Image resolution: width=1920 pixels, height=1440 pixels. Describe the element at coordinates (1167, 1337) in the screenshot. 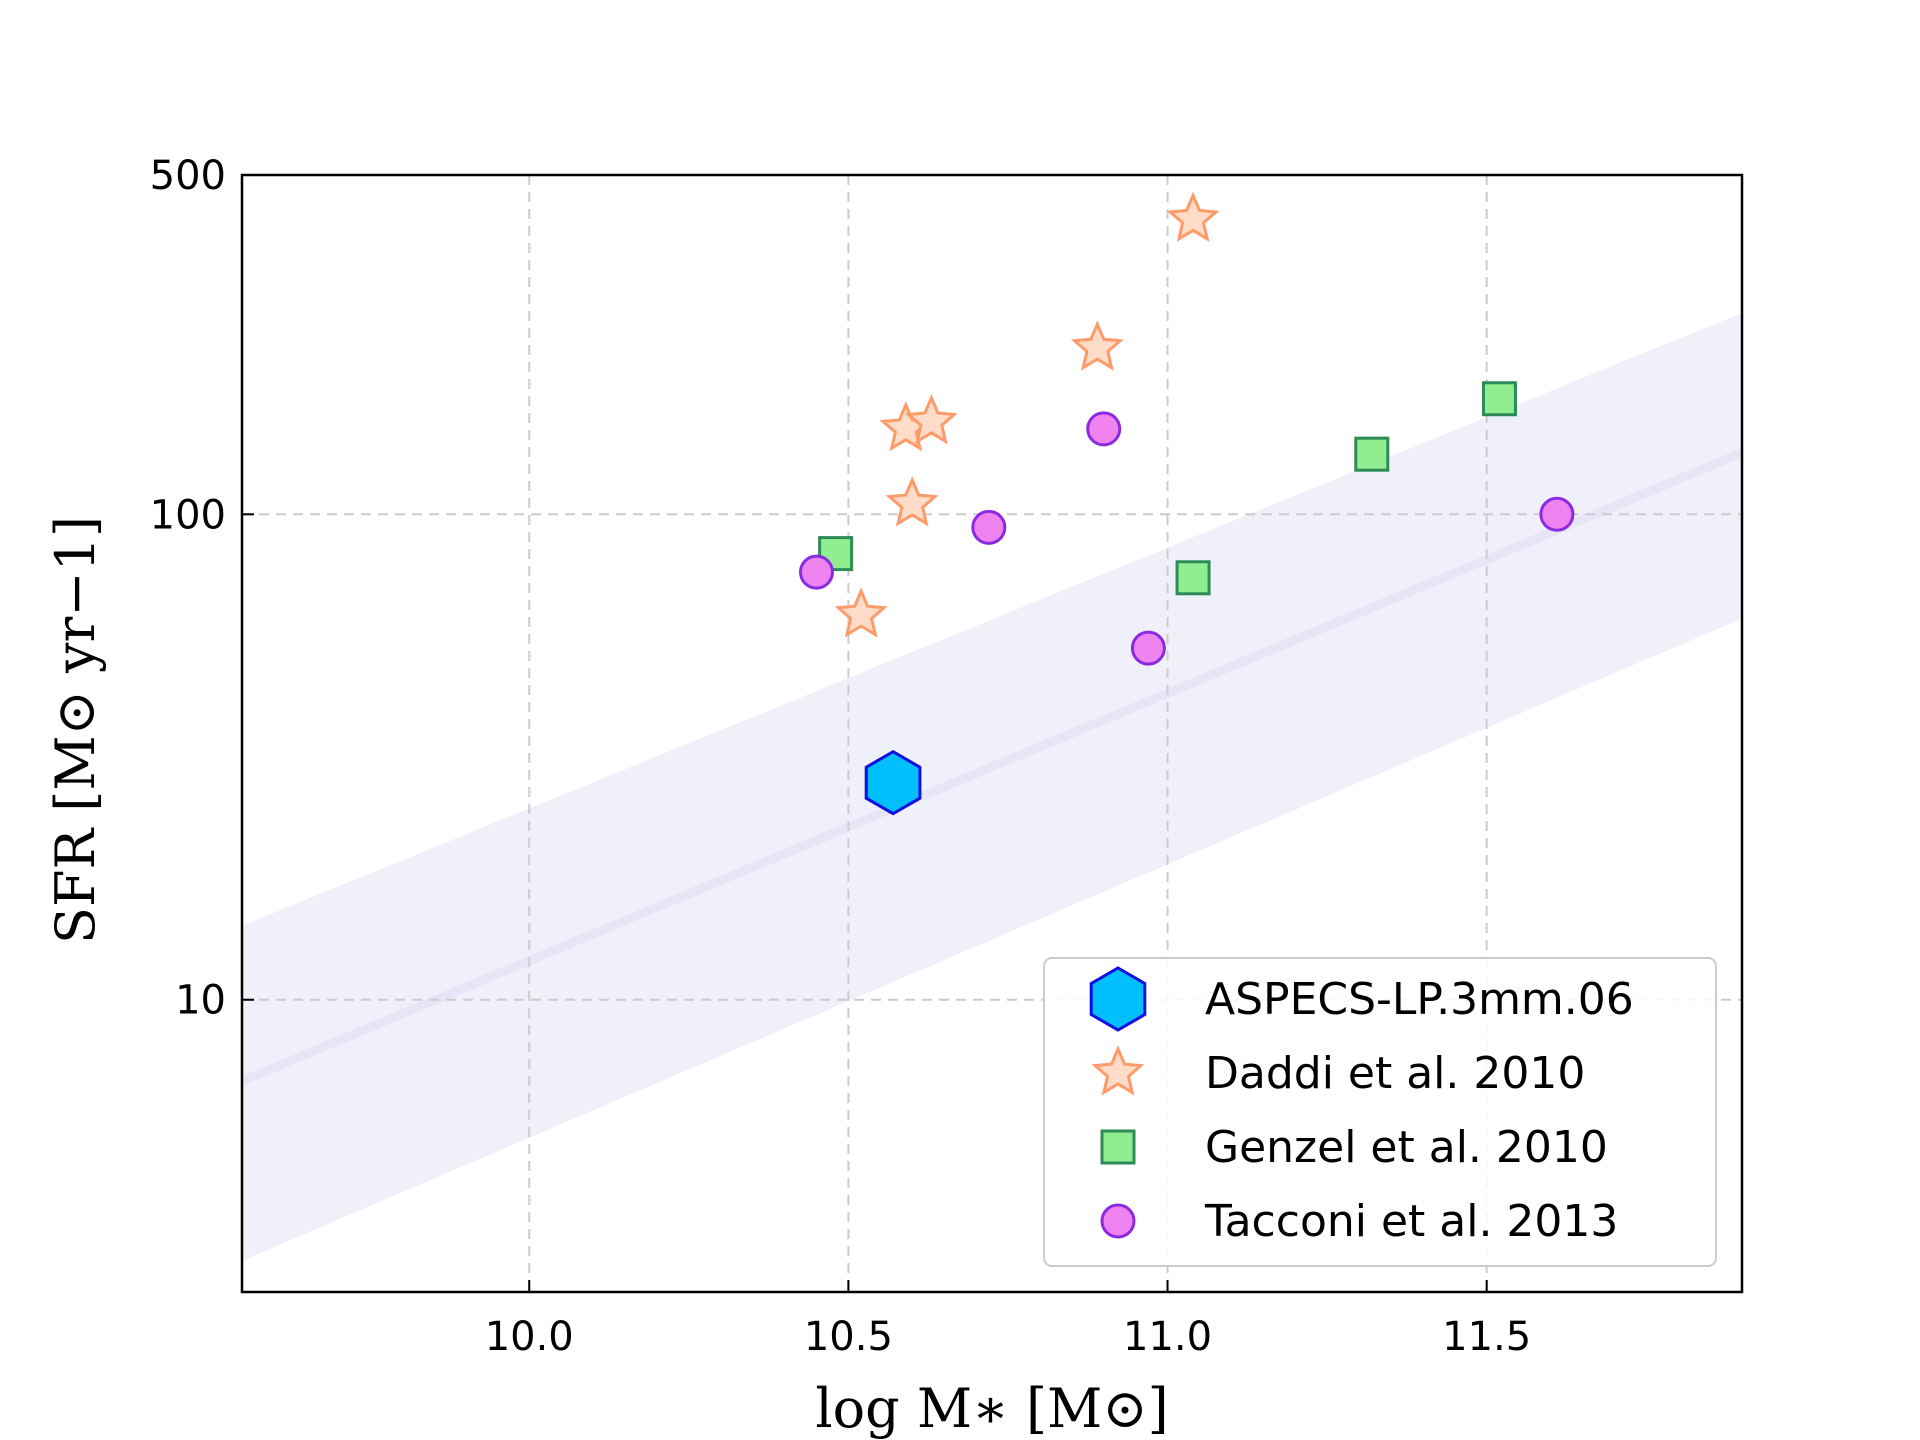

I see `x-tick-label: 11.0` at that location.